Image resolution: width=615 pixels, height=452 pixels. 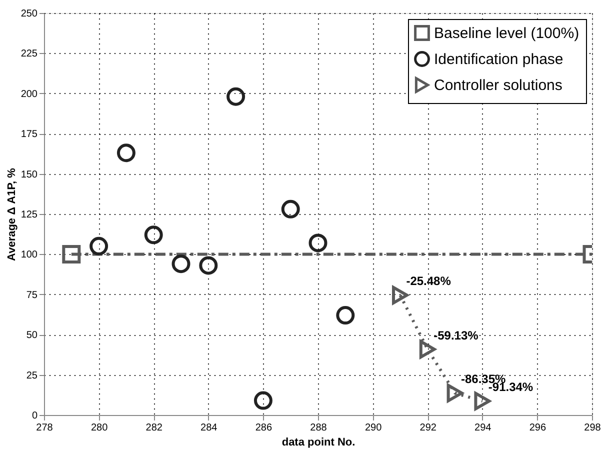 I want to click on y-tick-label: 0, so click(x=35, y=416).